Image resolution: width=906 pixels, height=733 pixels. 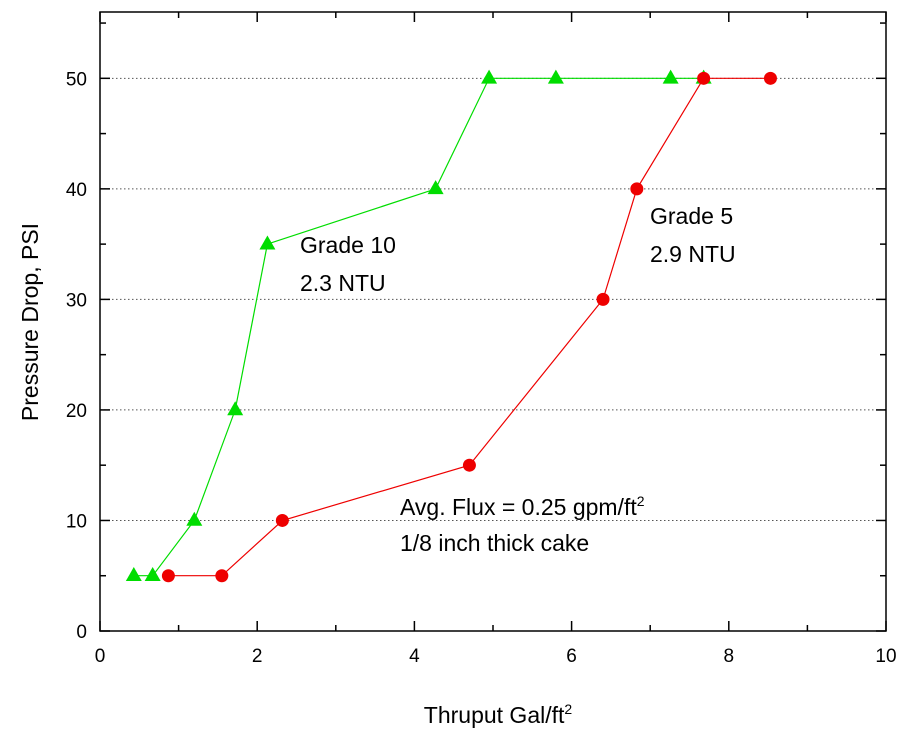 I want to click on y-tick-label: 30, so click(x=76, y=300).